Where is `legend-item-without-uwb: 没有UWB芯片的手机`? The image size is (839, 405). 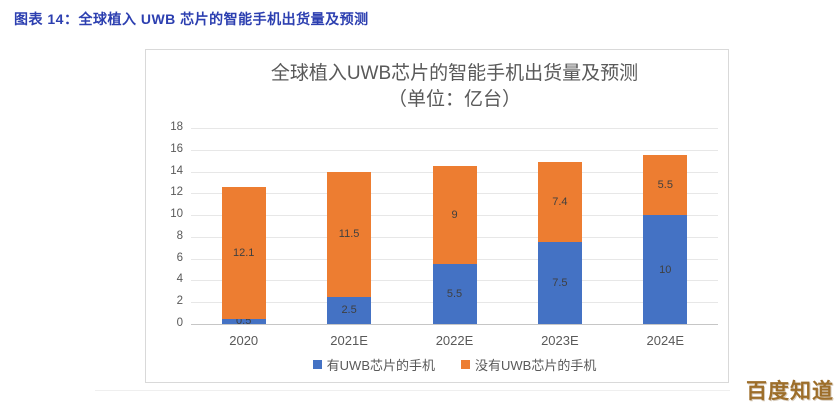
legend-item-without-uwb: 没有UWB芯片的手机 is located at coordinates (528, 364).